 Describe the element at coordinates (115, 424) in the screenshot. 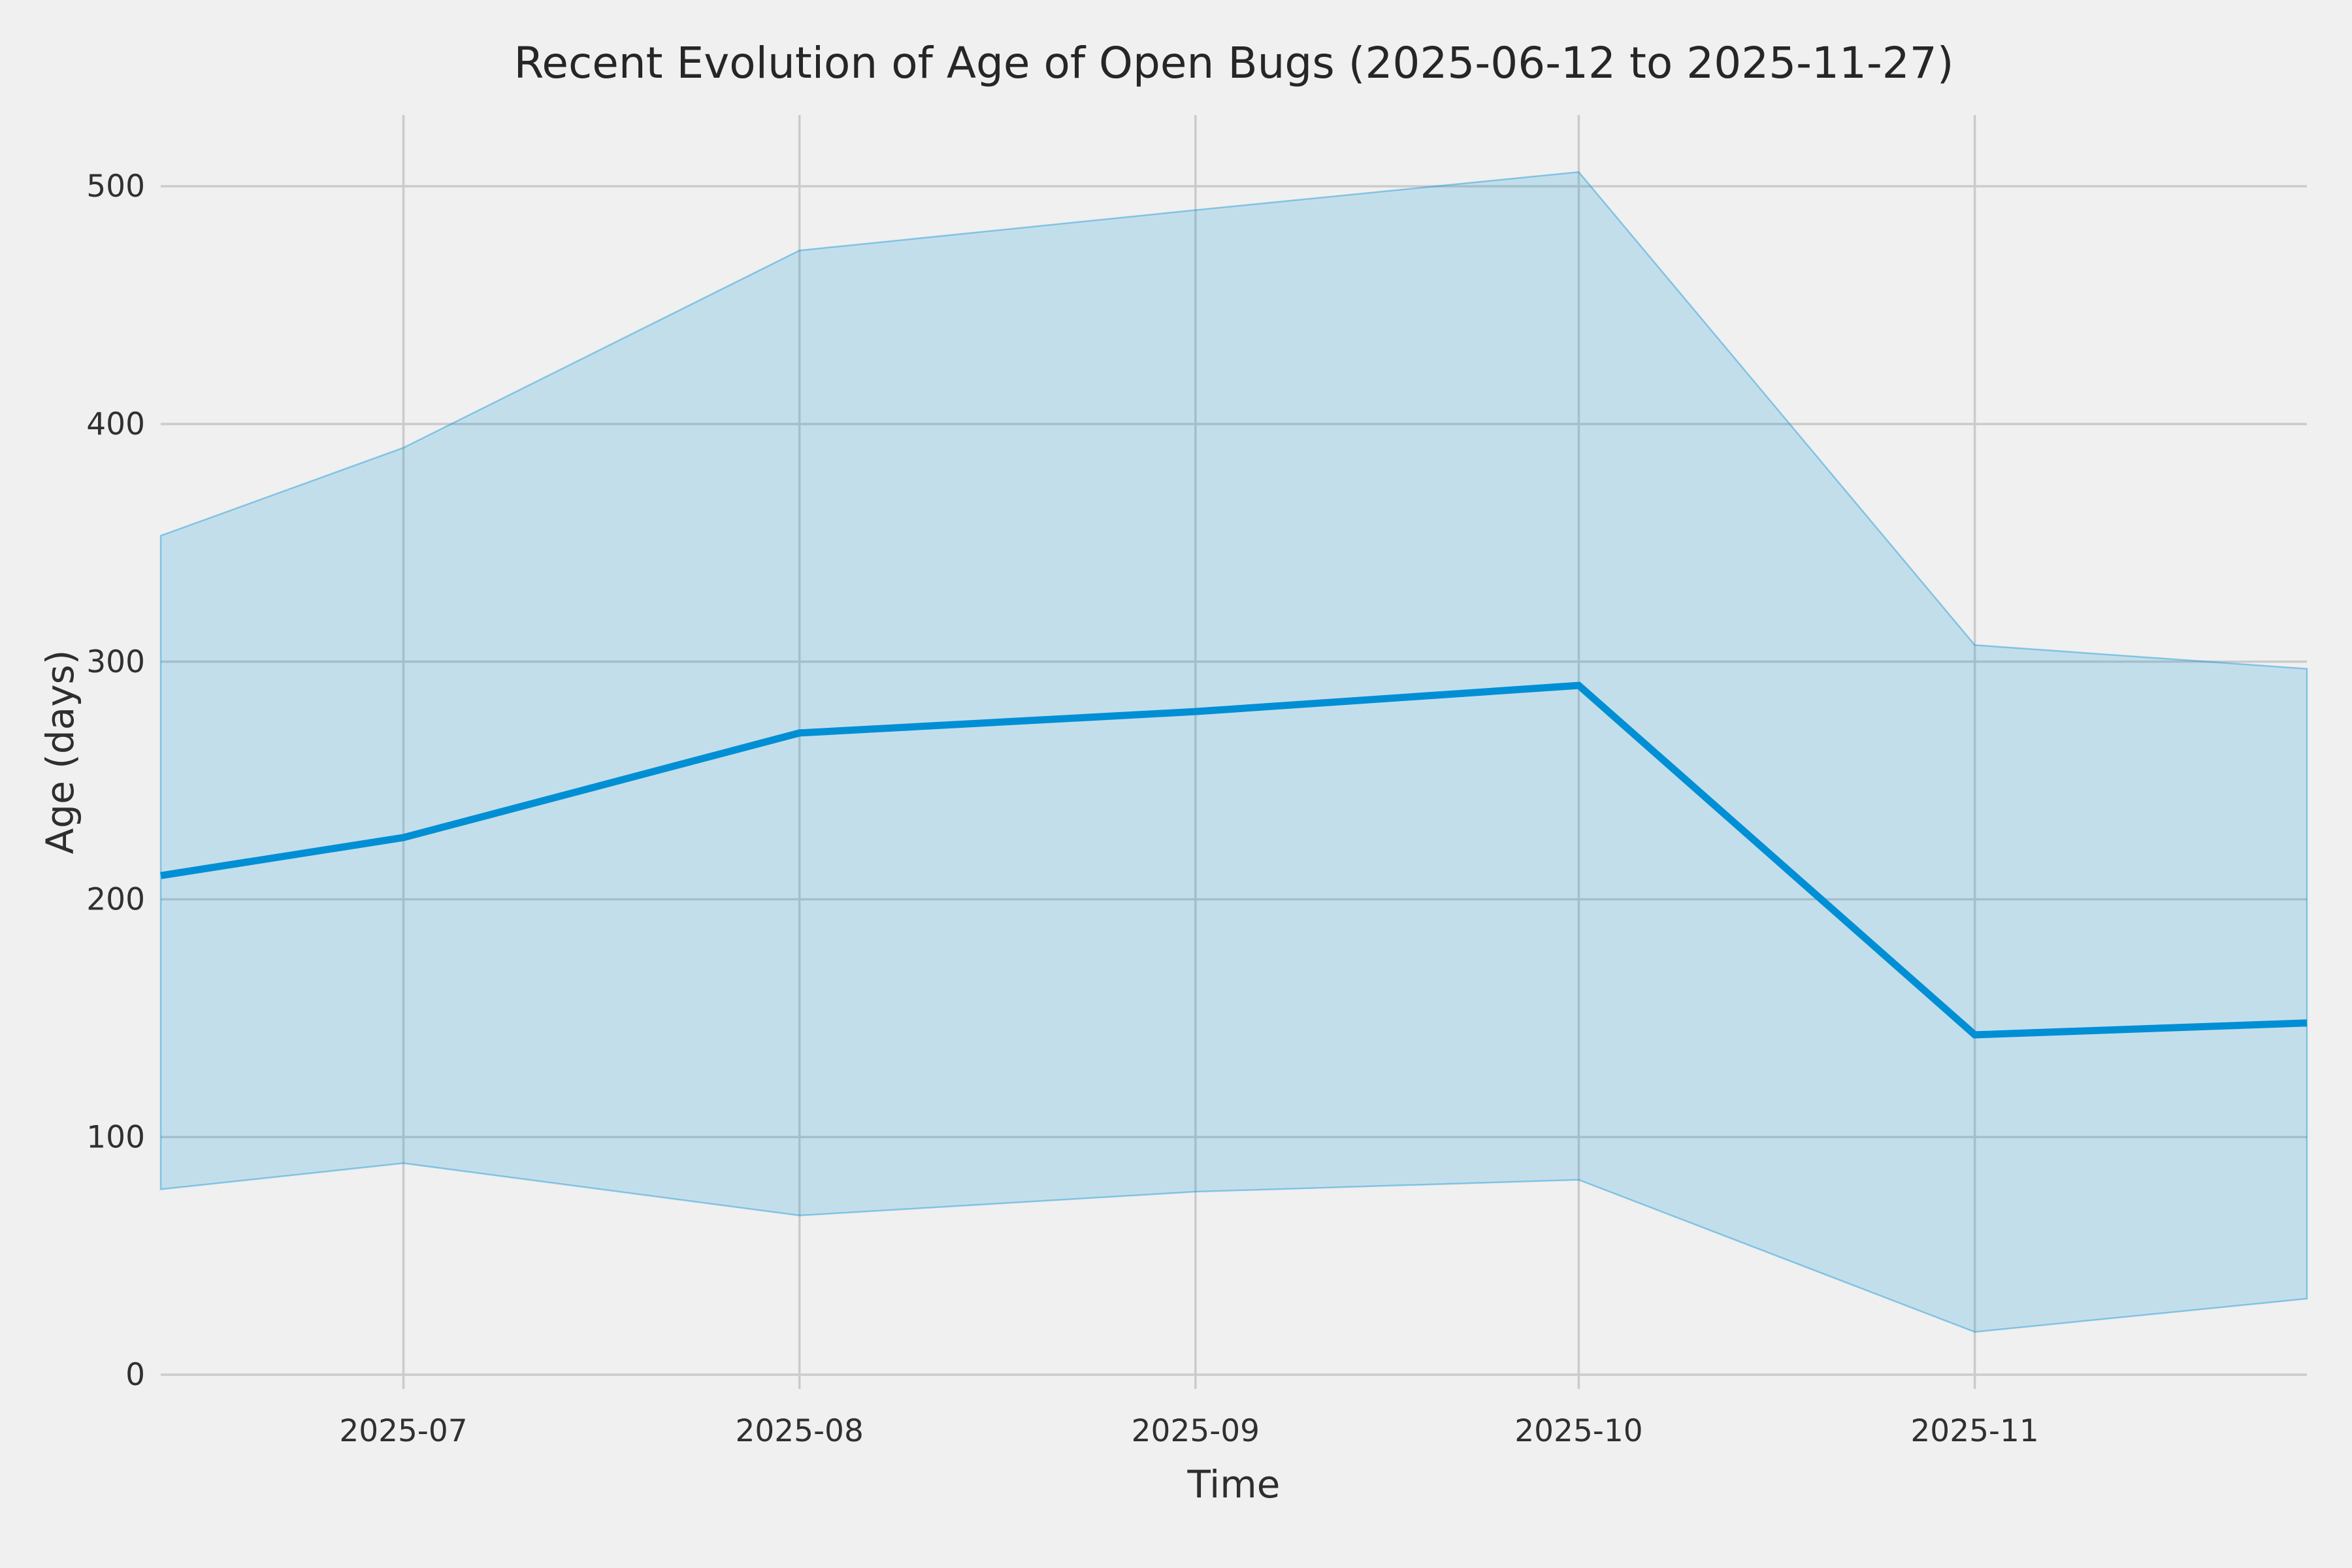

I see `y-tick-label: 400` at that location.